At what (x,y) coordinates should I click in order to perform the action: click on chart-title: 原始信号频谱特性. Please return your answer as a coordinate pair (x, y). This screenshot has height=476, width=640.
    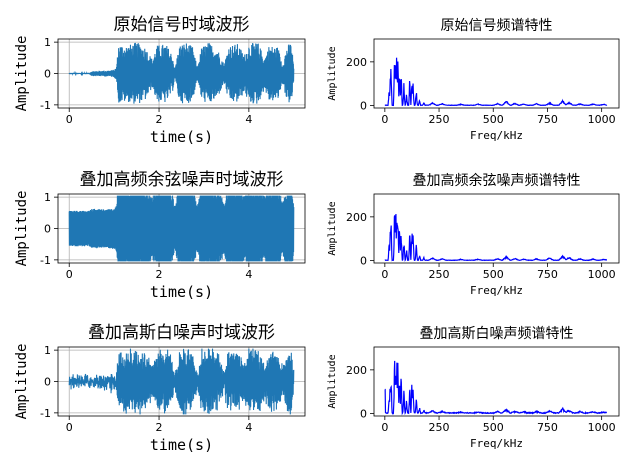
    Looking at the image, I should click on (497, 26).